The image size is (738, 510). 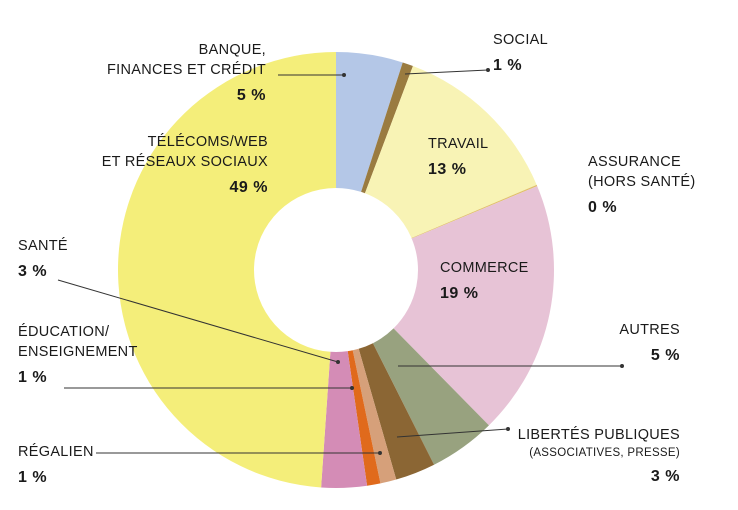 I want to click on label-travail: TRAVAIL 13 %, so click(x=488, y=157).